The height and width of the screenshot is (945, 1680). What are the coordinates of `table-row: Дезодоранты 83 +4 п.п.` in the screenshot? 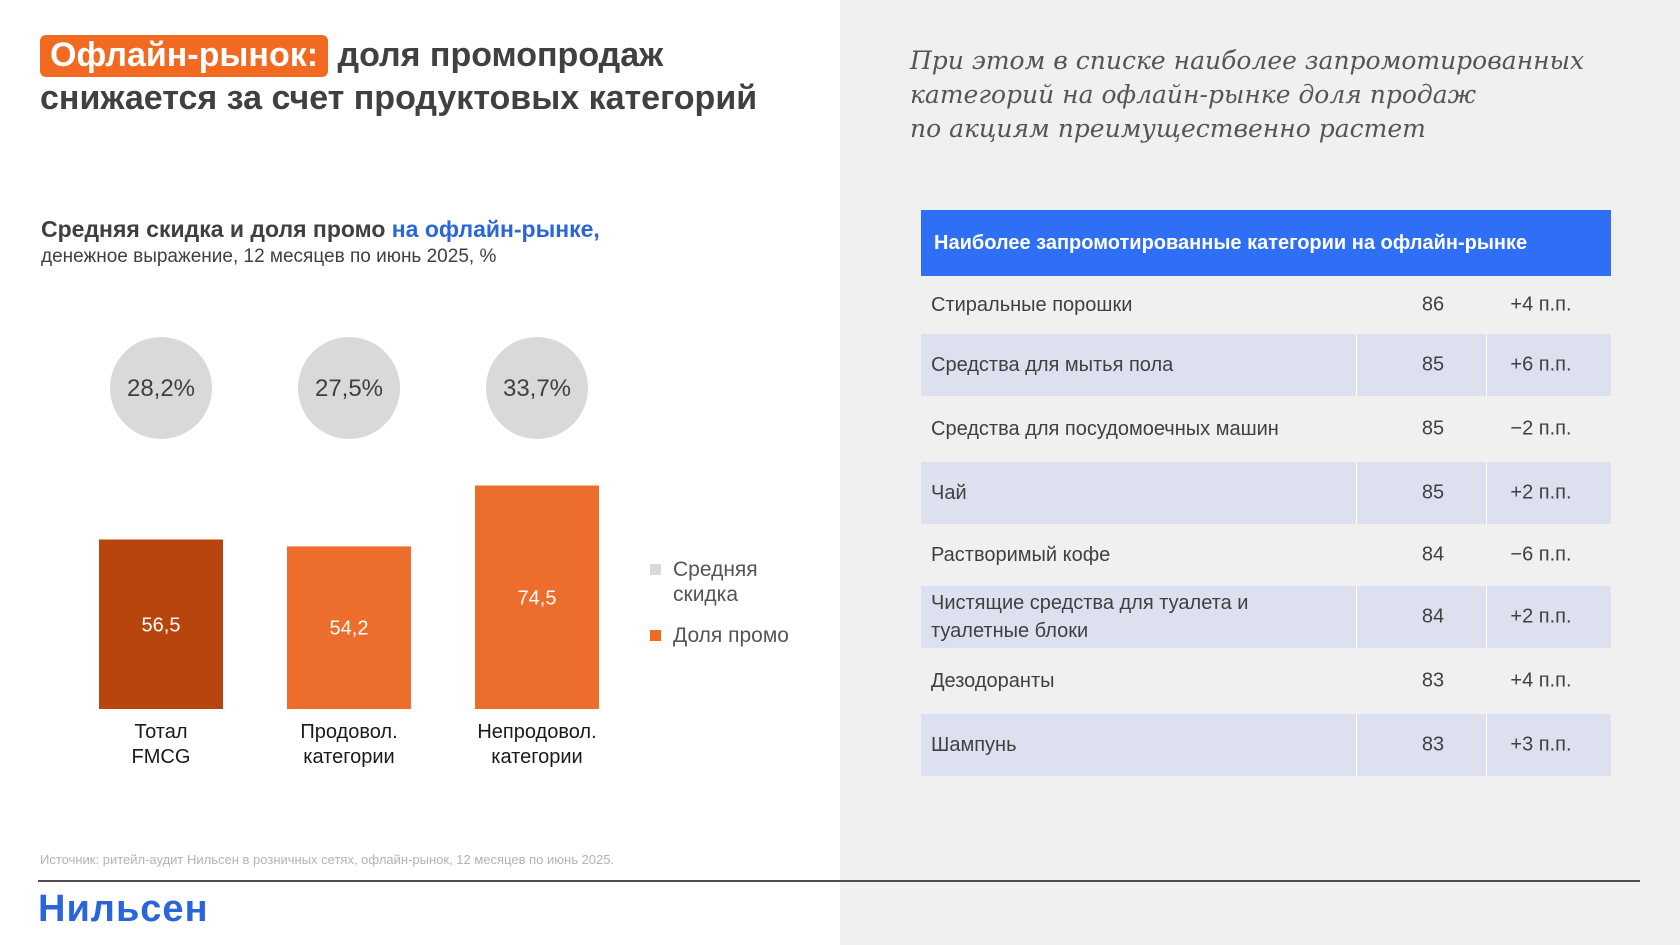 It's located at (1266, 681).